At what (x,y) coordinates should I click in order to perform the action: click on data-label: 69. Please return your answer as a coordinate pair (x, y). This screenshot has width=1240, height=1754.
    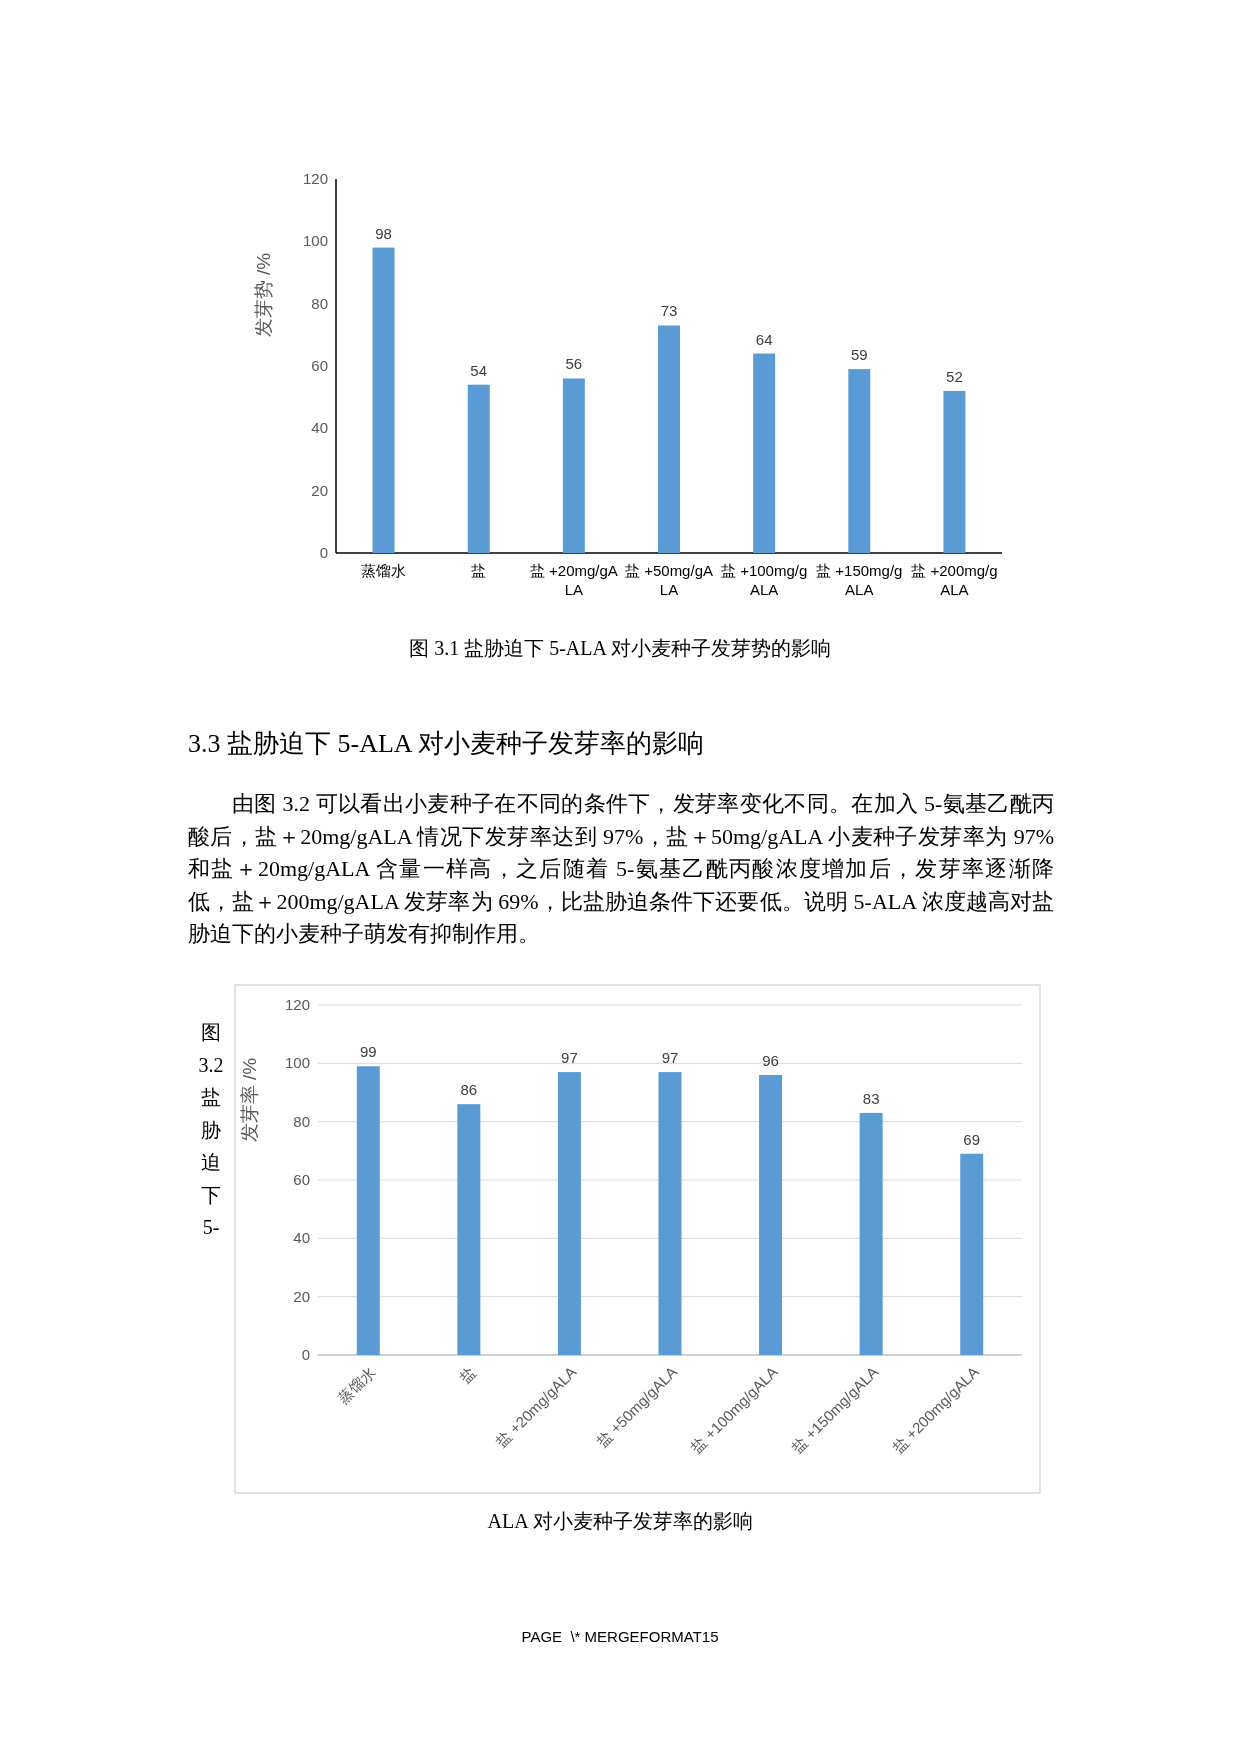
    Looking at the image, I should click on (972, 1139).